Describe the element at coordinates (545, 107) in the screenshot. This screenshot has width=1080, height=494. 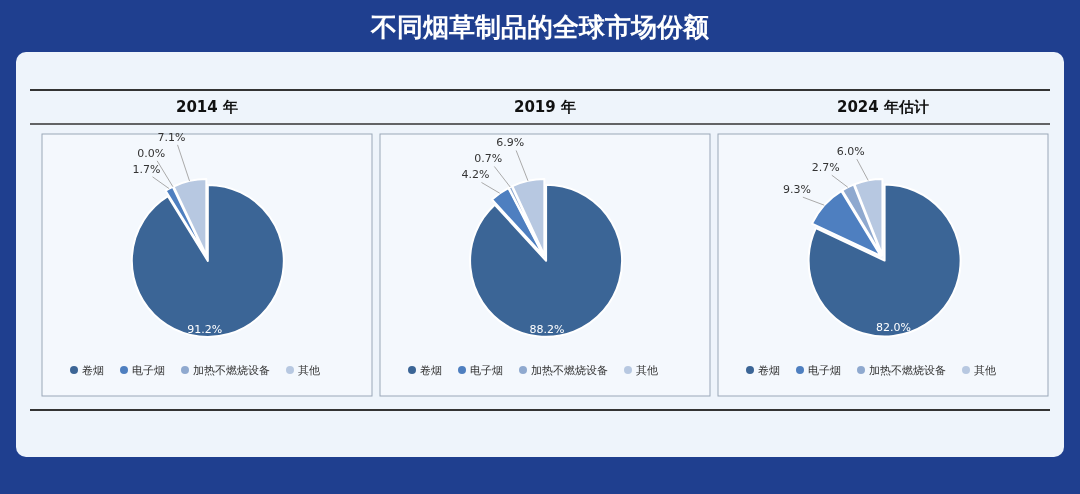
I see `chart-subtitle: 2019 年` at that location.